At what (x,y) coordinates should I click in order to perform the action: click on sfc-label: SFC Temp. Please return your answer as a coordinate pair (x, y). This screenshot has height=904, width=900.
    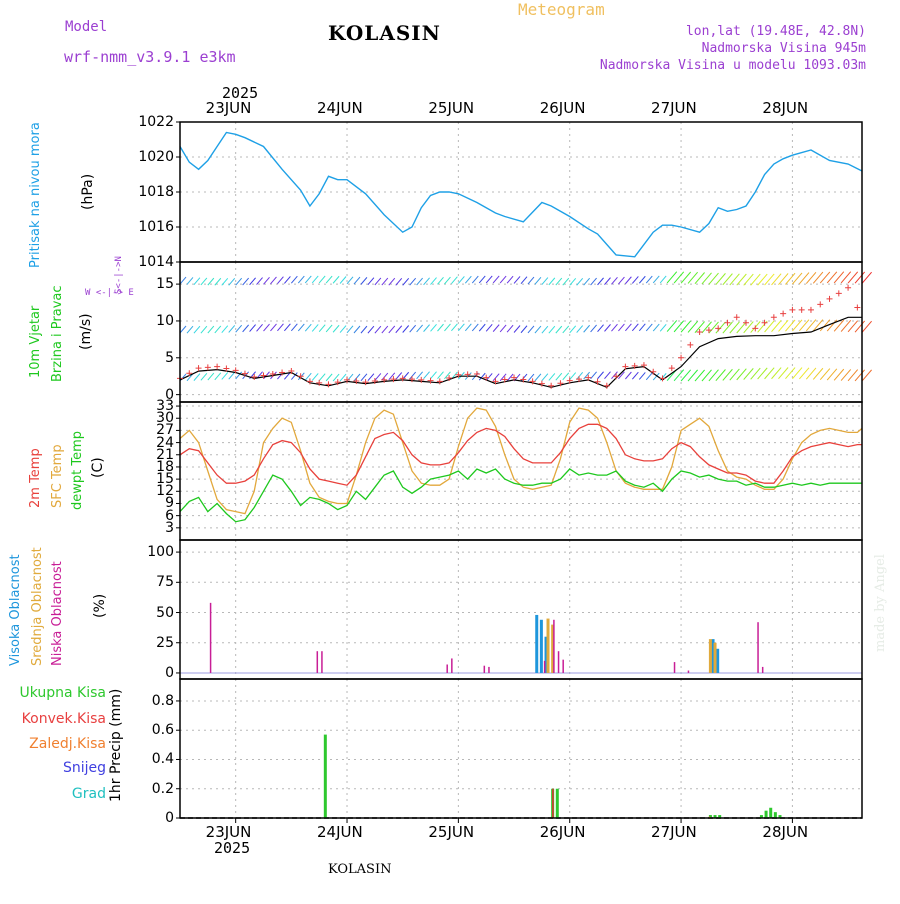
    Looking at the image, I should click on (57, 476).